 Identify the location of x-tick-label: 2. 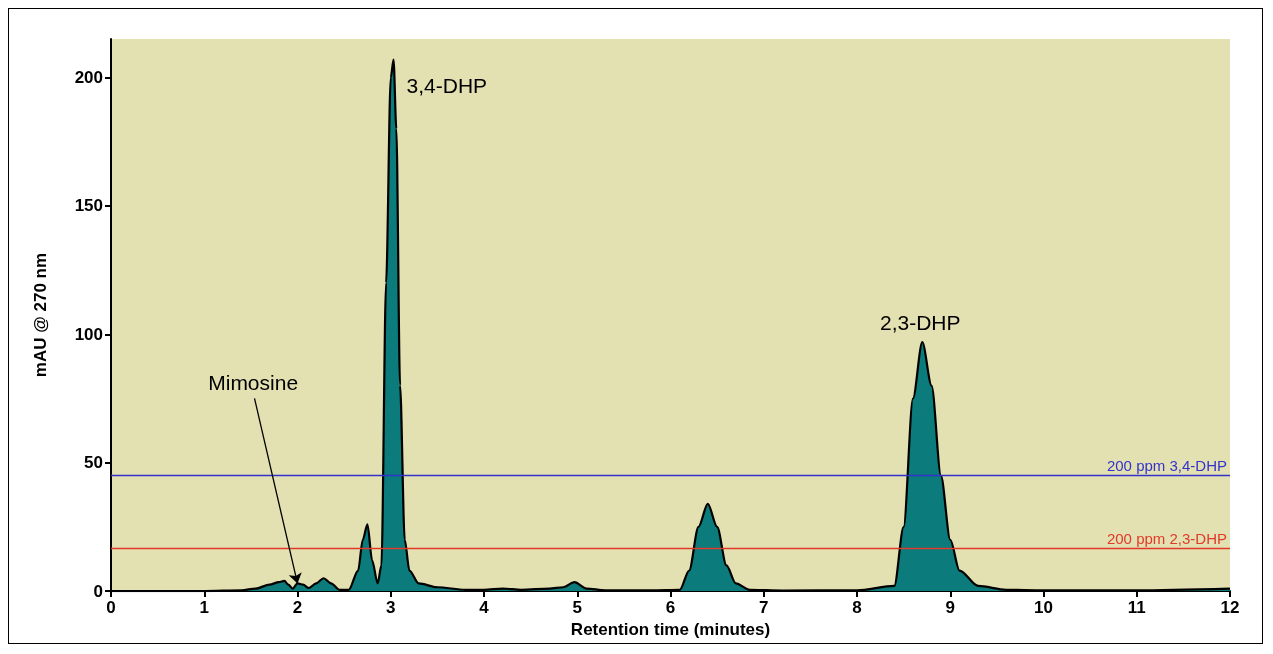
(297, 608).